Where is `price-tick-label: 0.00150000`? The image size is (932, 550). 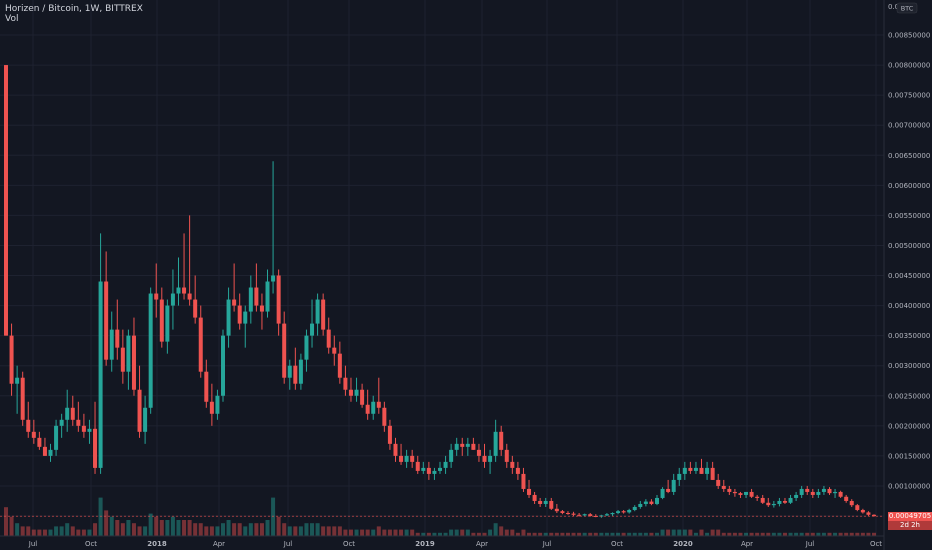
price-tick-label: 0.00150000 is located at coordinates (909, 456).